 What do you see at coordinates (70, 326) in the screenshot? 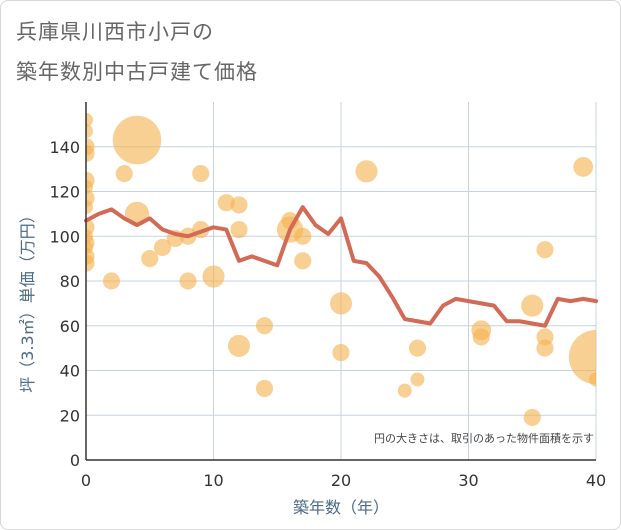
I see `y-tick-label: 60` at bounding box center [70, 326].